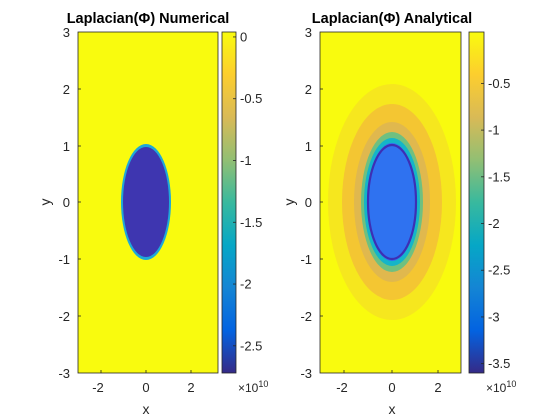 This screenshot has height=420, width=560. I want to click on numerical-colorbar-tick-label: -1, so click(246, 160).